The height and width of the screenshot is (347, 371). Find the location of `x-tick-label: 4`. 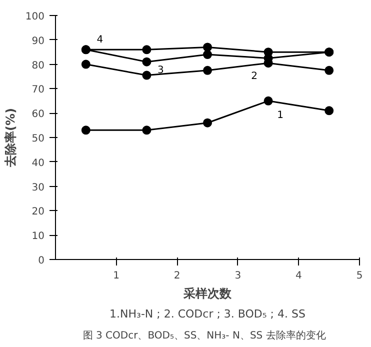

x-tick-label: 4 is located at coordinates (299, 276).